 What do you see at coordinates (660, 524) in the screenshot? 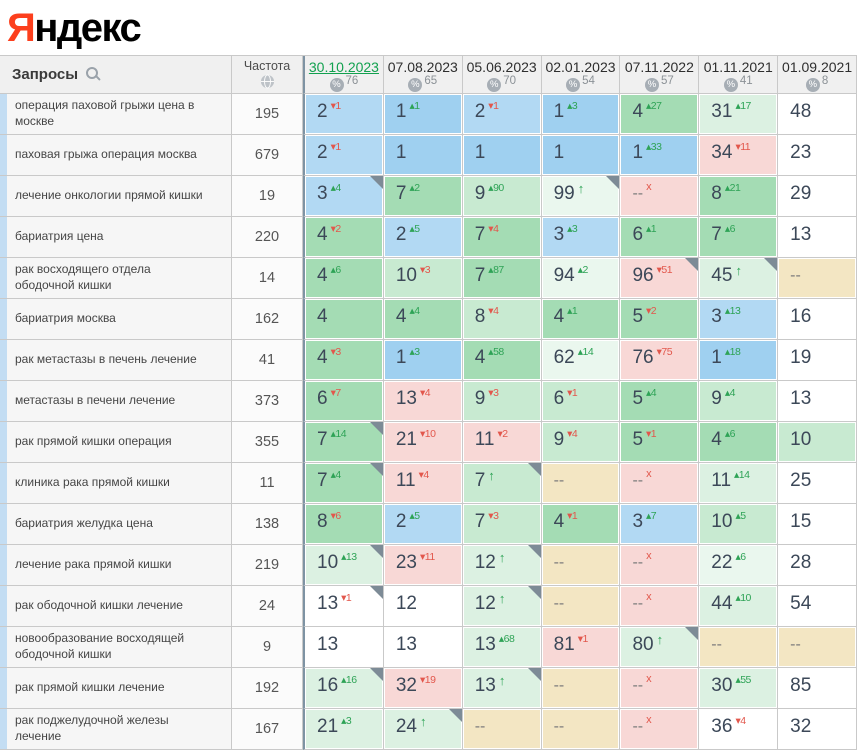
I see `position-cell: 3 ▴7` at bounding box center [660, 524].